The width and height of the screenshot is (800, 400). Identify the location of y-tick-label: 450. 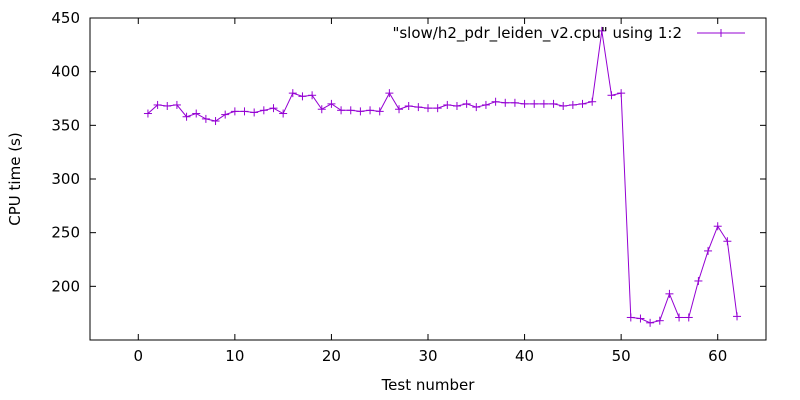
(65, 18).